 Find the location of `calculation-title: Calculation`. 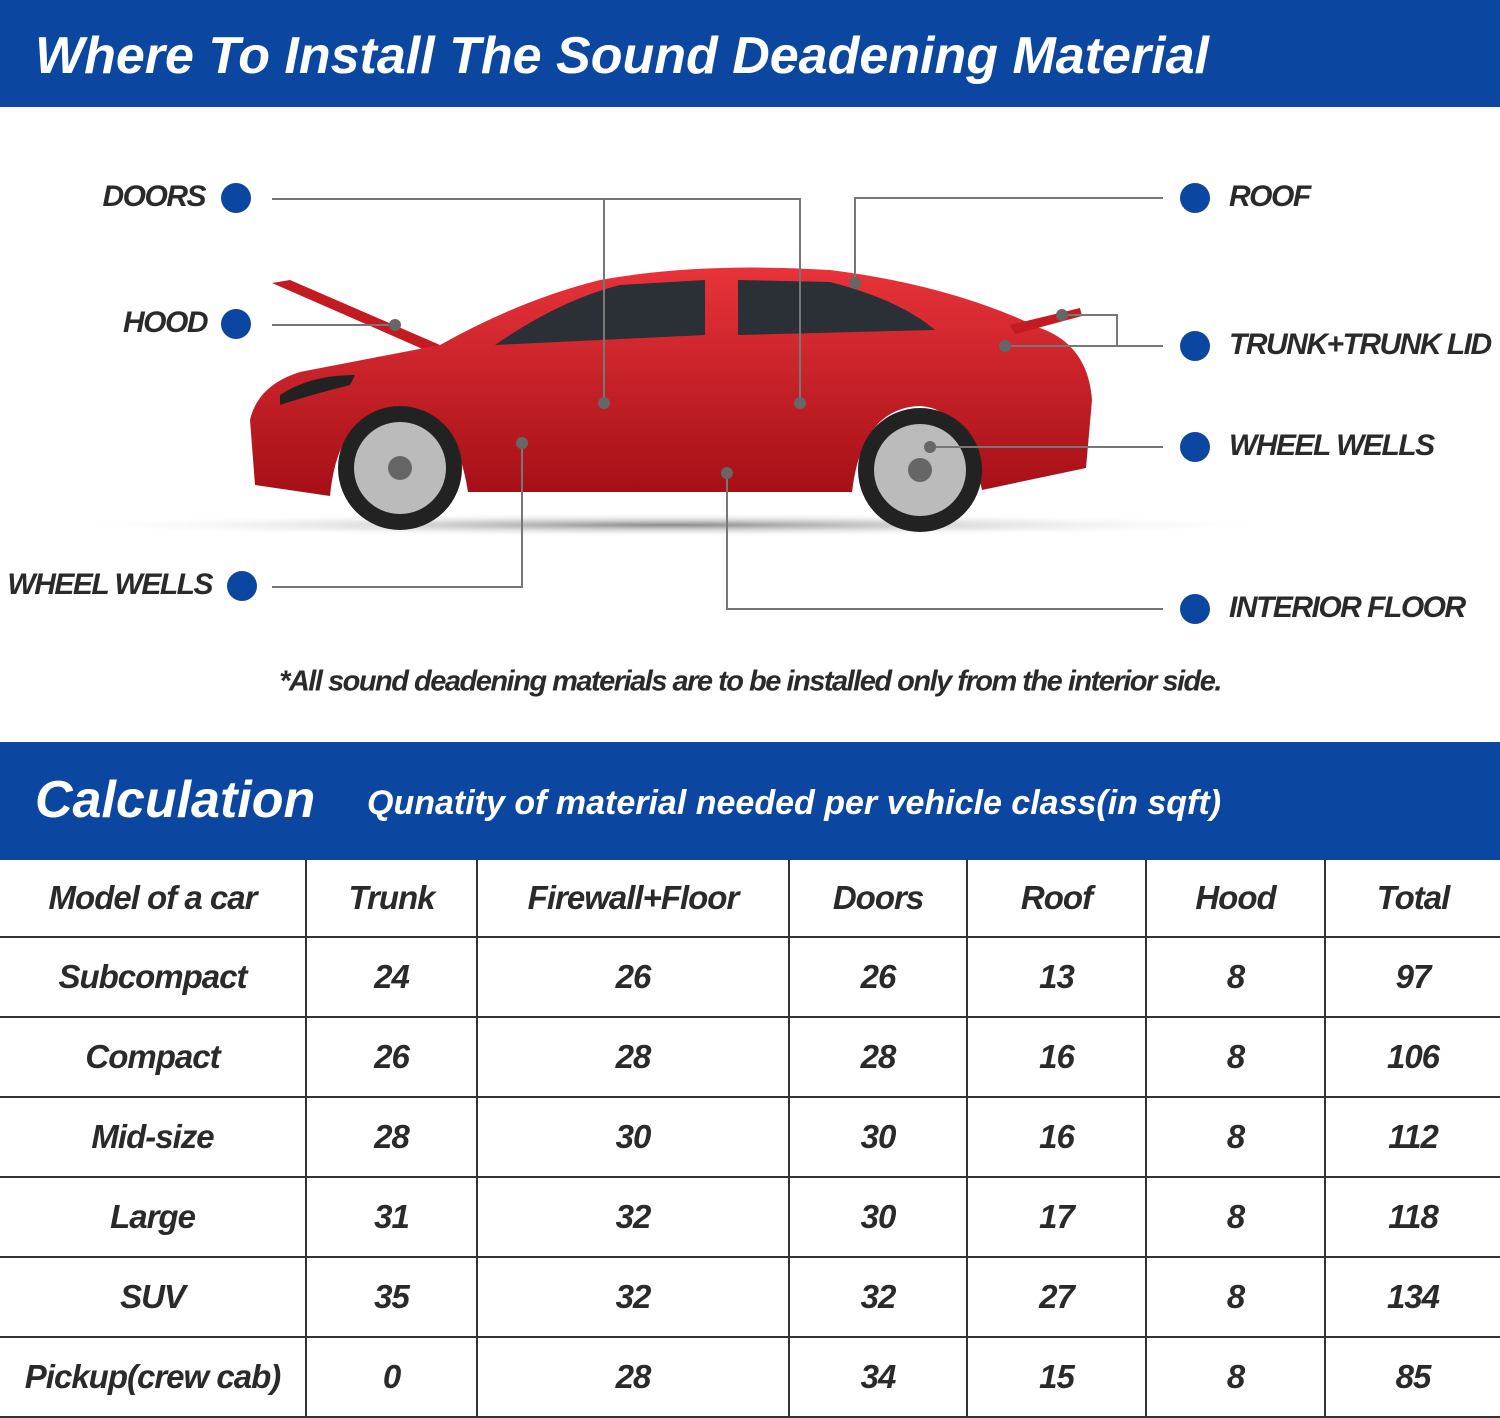

calculation-title: Calculation is located at coordinates (175, 800).